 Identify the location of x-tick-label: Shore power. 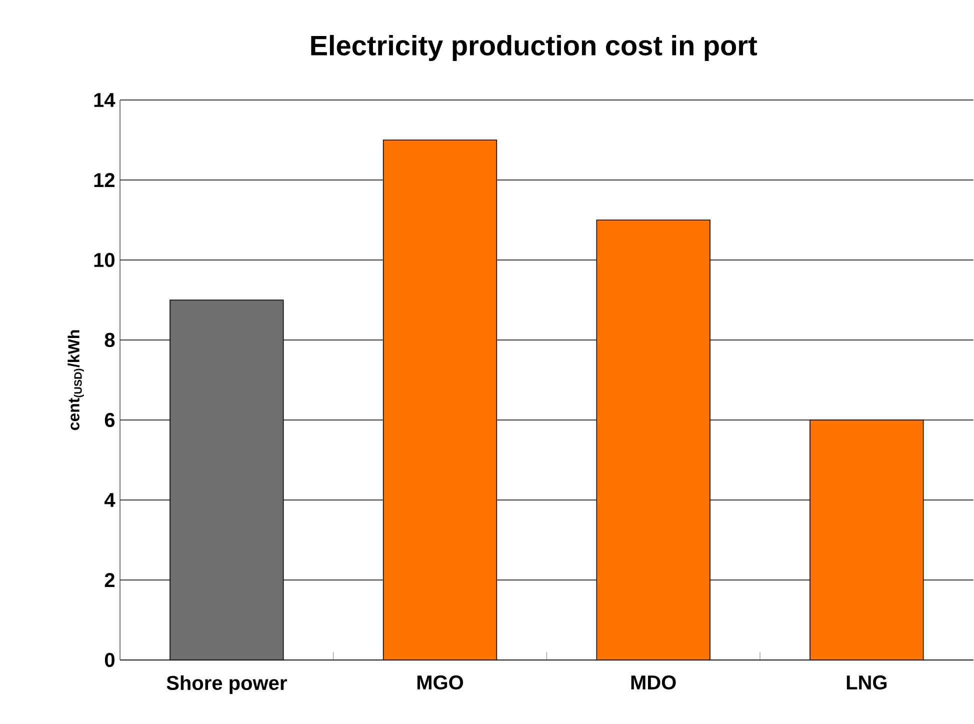
(226, 684).